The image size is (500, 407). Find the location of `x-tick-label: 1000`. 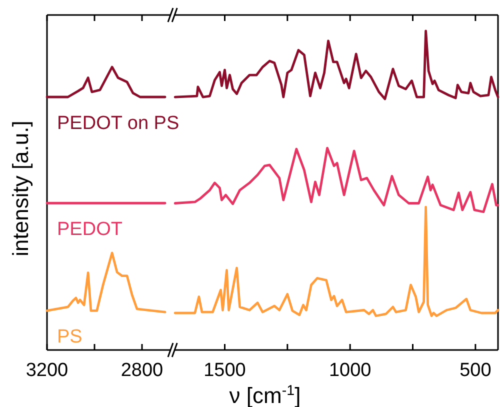

x-tick-label: 1000 is located at coordinates (350, 370).